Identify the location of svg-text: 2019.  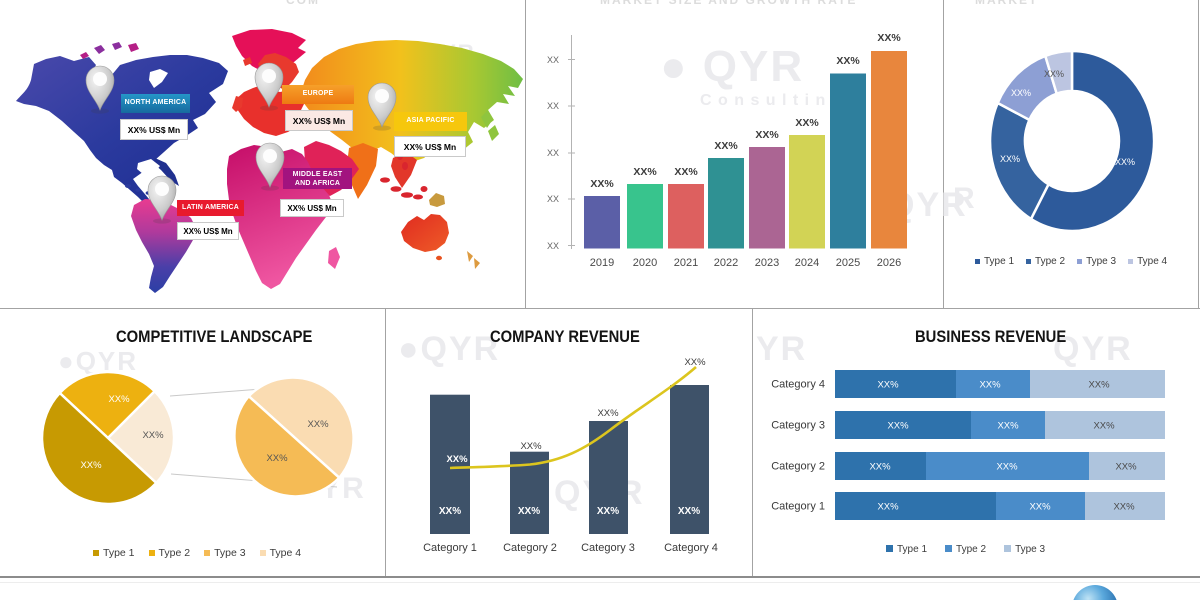
(602, 263).